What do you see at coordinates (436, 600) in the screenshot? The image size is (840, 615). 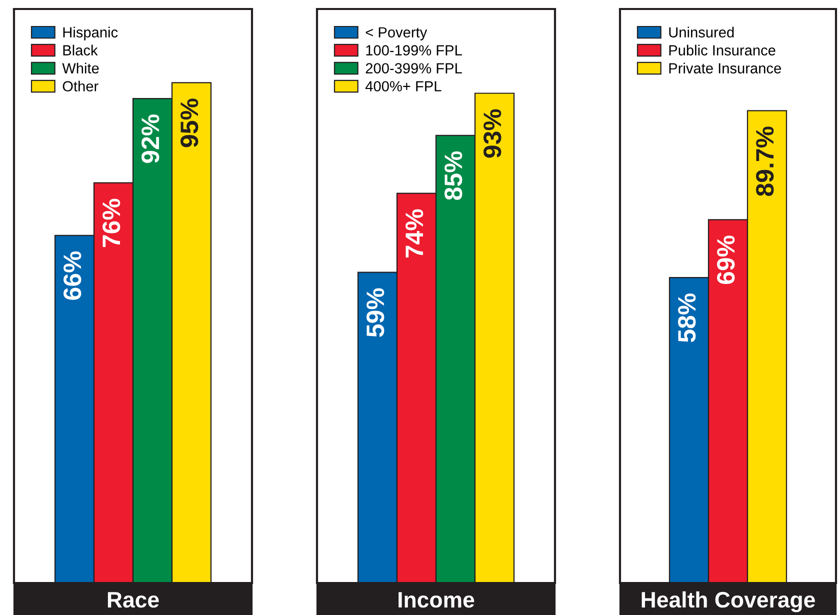 I see `x-tick-label: Income` at bounding box center [436, 600].